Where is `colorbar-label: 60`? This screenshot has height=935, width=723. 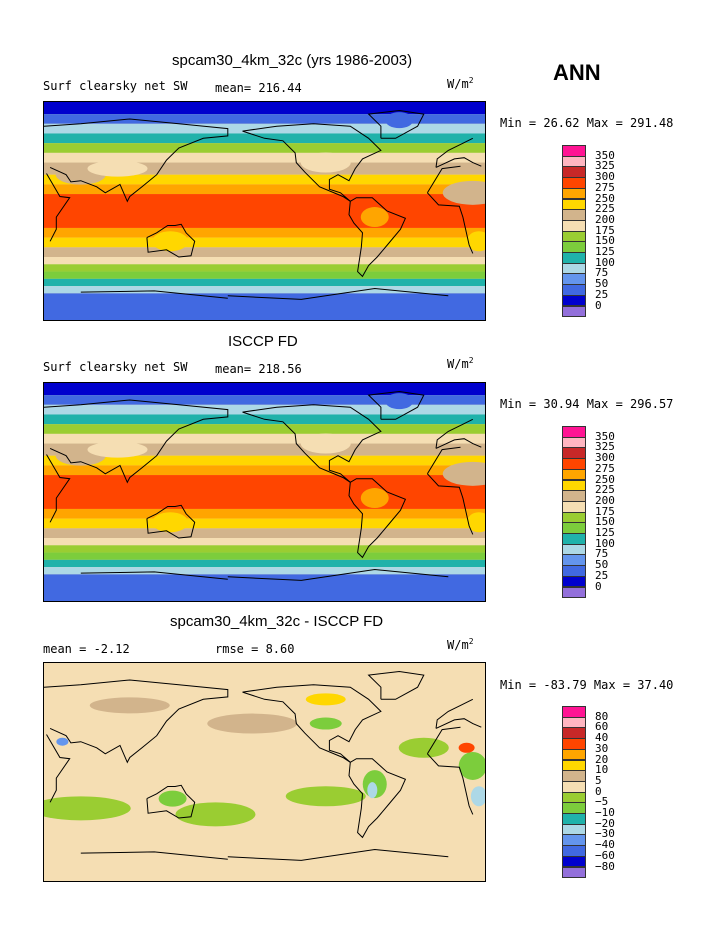 colorbar-label: 60 is located at coordinates (602, 727).